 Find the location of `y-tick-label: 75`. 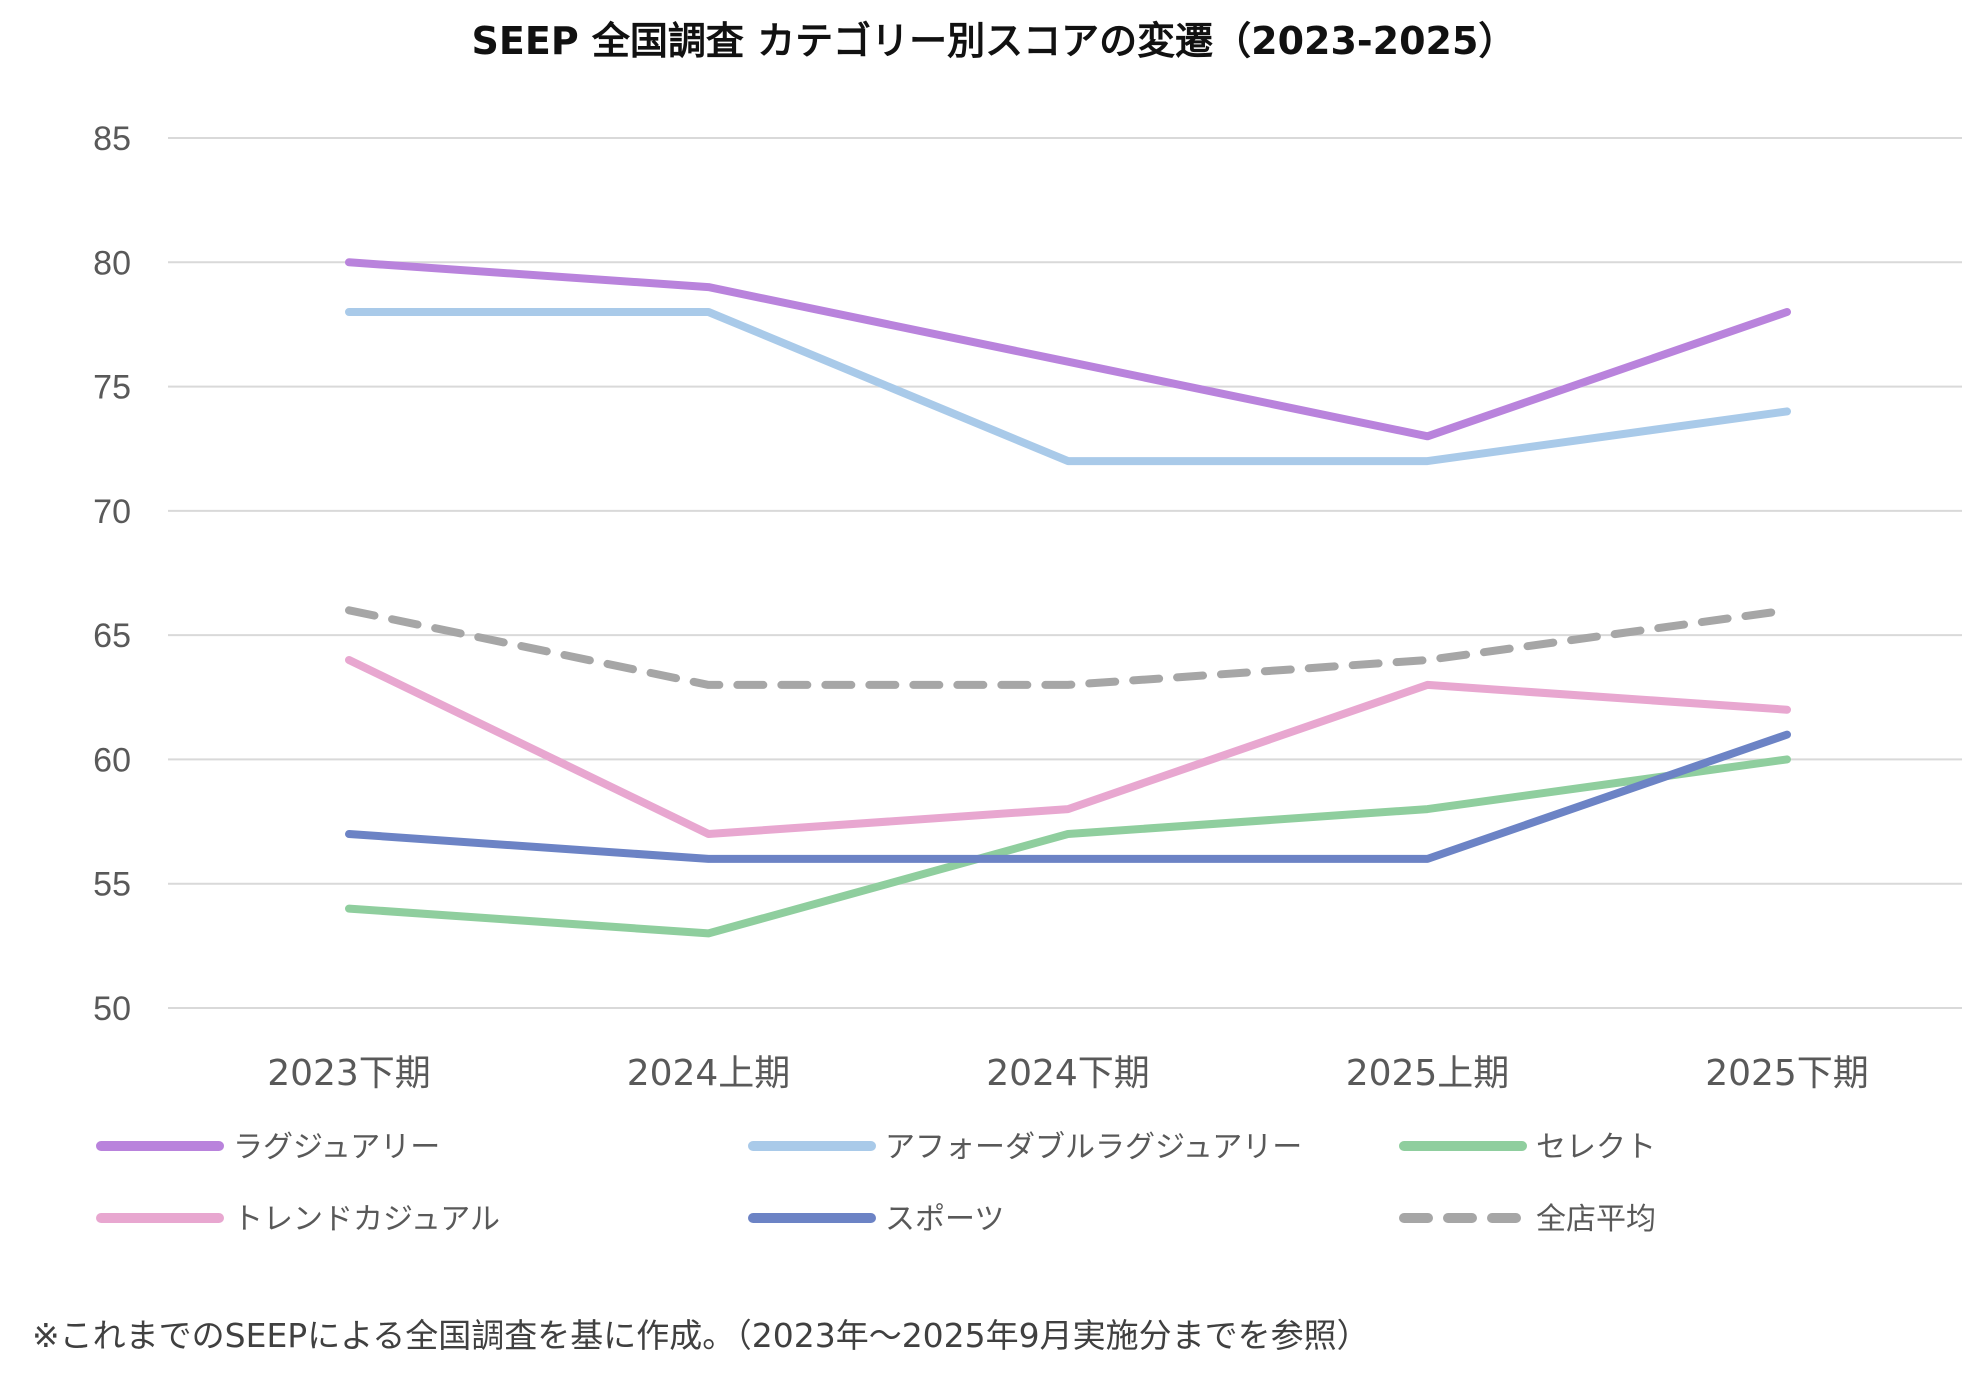

y-tick-label: 75 is located at coordinates (112, 388).